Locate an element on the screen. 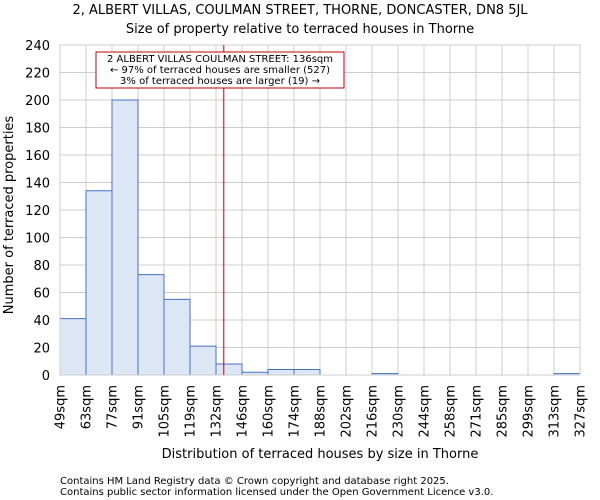 This screenshot has width=600, height=500. x-tick-label: 146sqm is located at coordinates (243, 411).